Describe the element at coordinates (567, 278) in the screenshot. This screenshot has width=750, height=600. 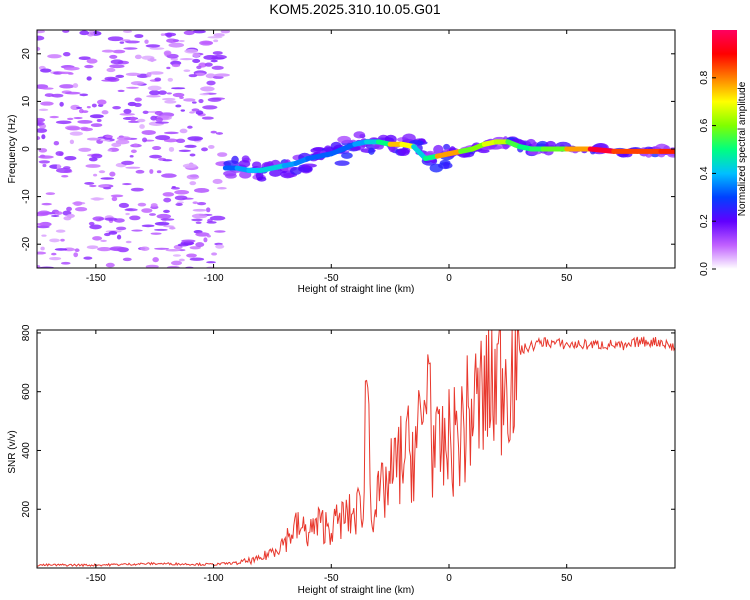
I see `x-tick-label: 50` at that location.